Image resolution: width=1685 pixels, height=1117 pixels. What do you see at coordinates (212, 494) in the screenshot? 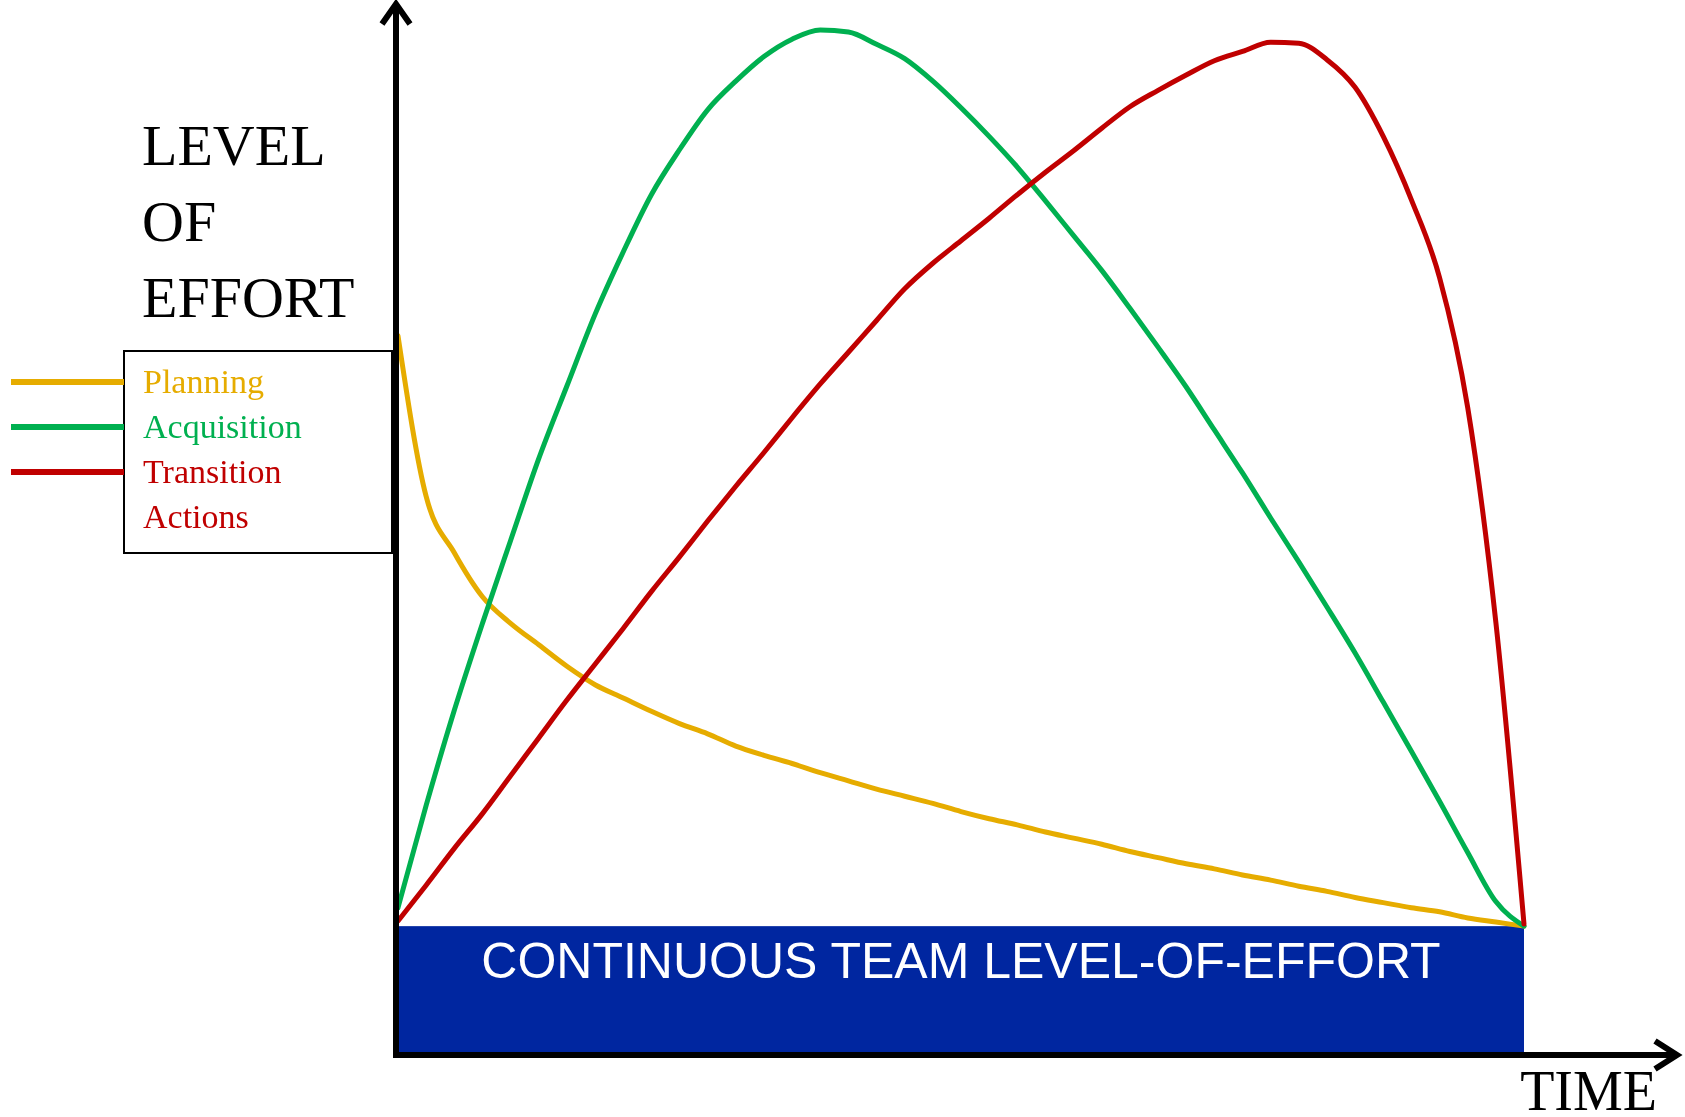
I see `legend-label: Transition Actions` at bounding box center [212, 494].